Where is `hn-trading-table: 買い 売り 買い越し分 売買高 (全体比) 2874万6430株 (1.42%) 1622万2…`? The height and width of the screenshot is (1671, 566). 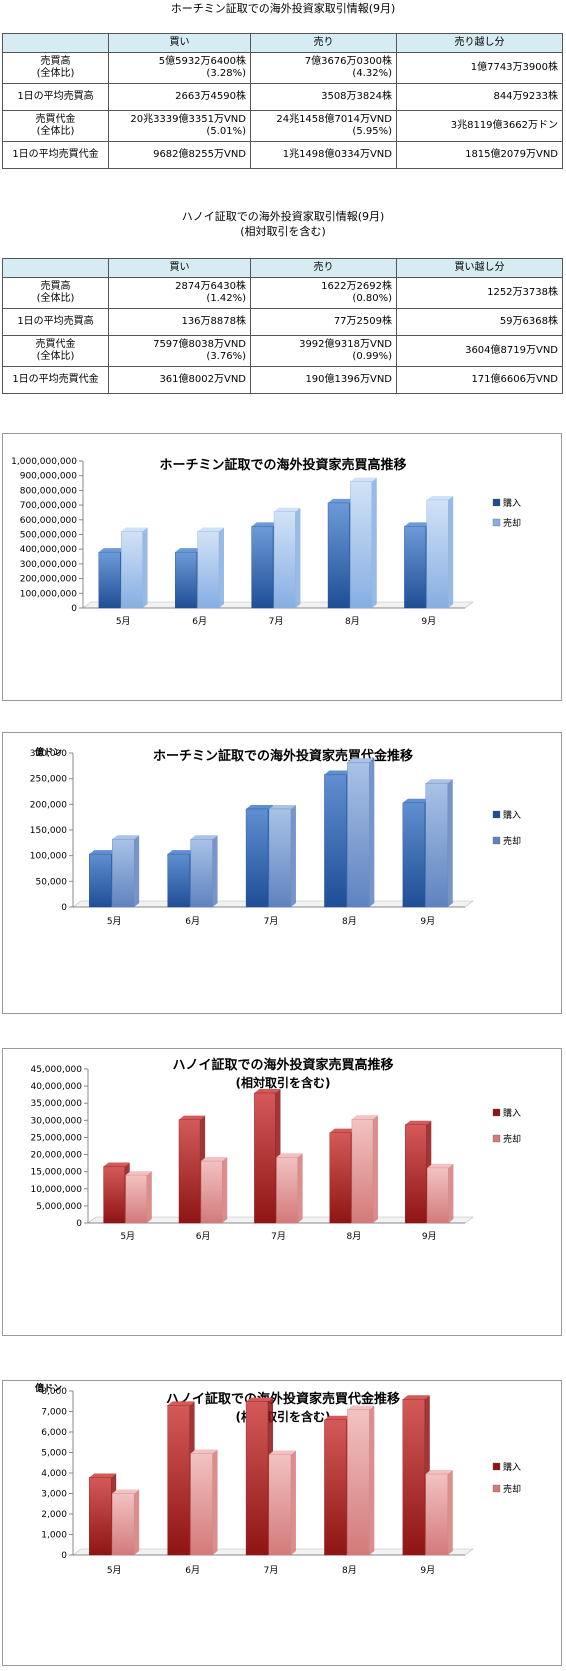 hn-trading-table: 買い 売り 買い越し分 売買高 (全体比) 2874万6430株 (1.42%) 1622万2… is located at coordinates (282, 326).